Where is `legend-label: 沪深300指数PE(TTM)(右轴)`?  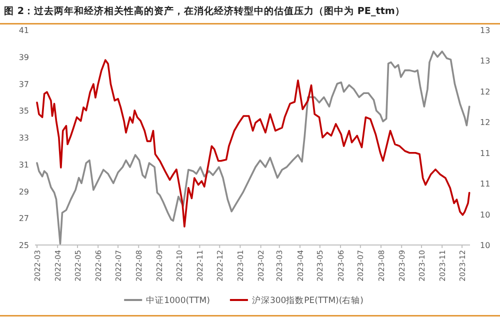
legend-label: 沪深300指数PE(TTM)(右轴) is located at coordinates (308, 300).